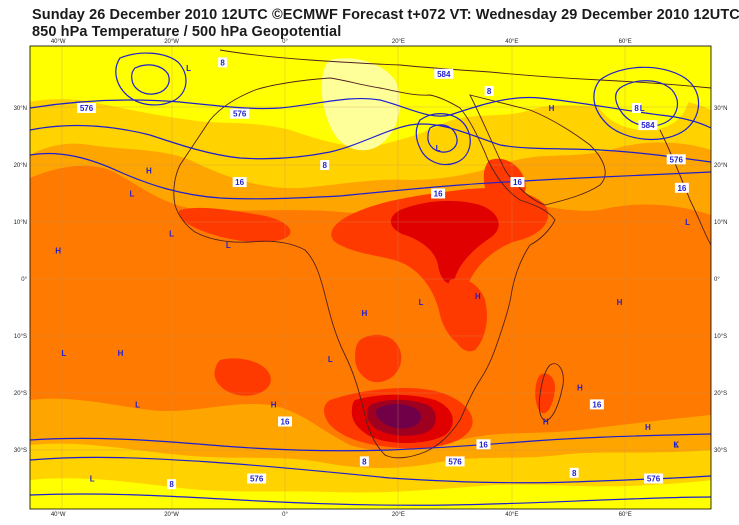  Describe the element at coordinates (467, 315) in the screenshot. I see `temp-hot-eastafrica` at that location.